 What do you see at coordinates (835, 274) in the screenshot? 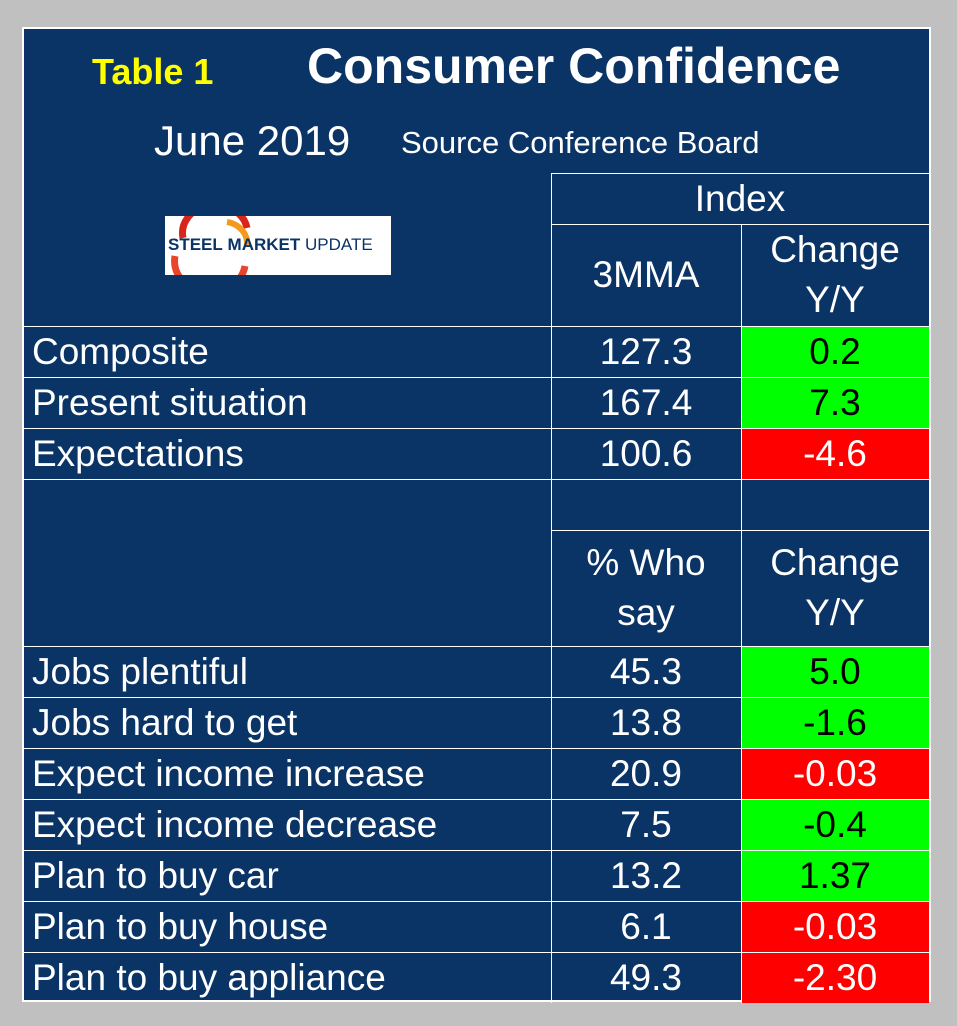
I see `col-header-change-yy: Change Y/Y` at bounding box center [835, 274].